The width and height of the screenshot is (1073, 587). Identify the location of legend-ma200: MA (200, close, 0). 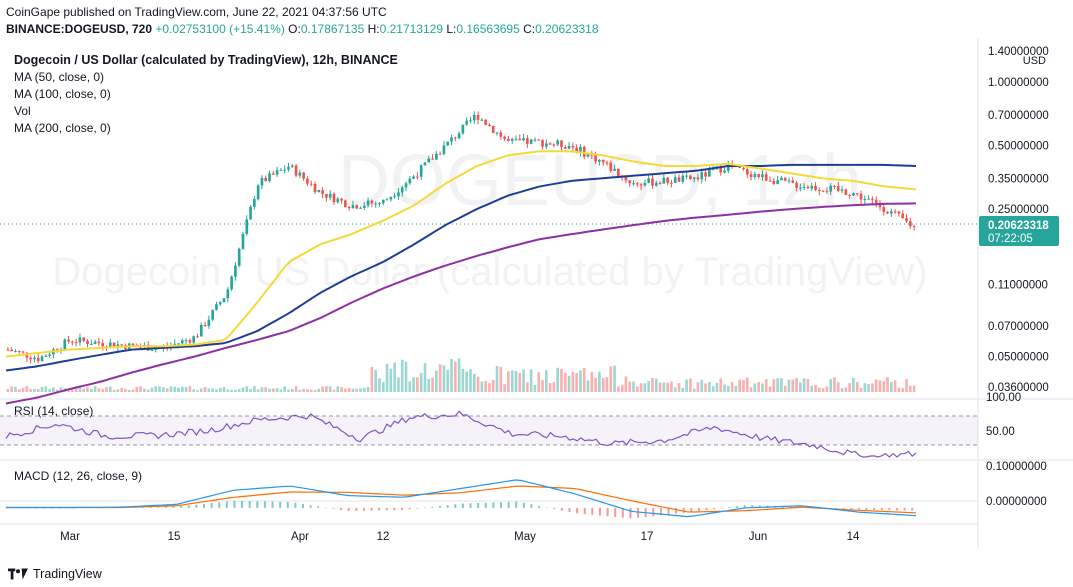
(62, 128).